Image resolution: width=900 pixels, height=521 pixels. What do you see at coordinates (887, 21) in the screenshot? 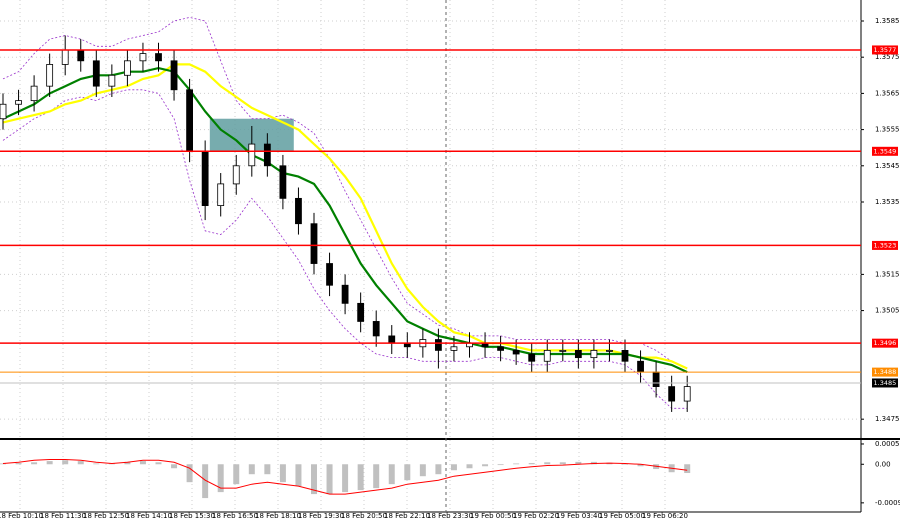
I see `y-tick-label: 1.3585` at bounding box center [887, 21].